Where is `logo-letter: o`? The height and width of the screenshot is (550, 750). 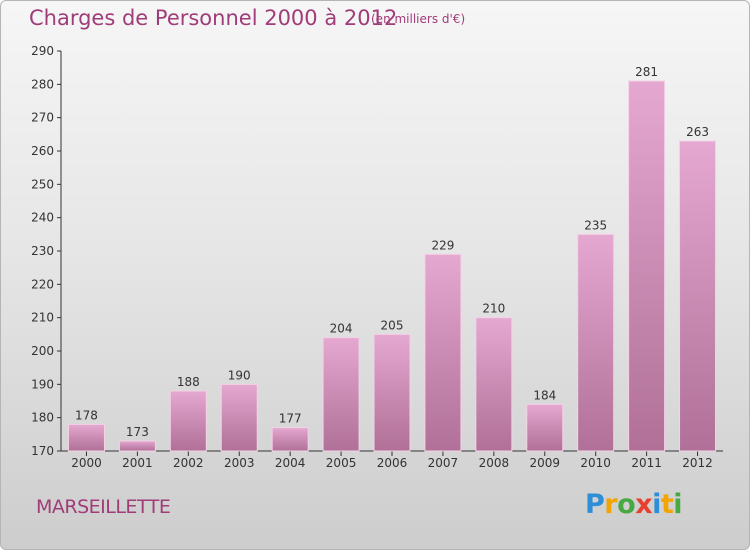
logo-letter: o is located at coordinates (626, 504).